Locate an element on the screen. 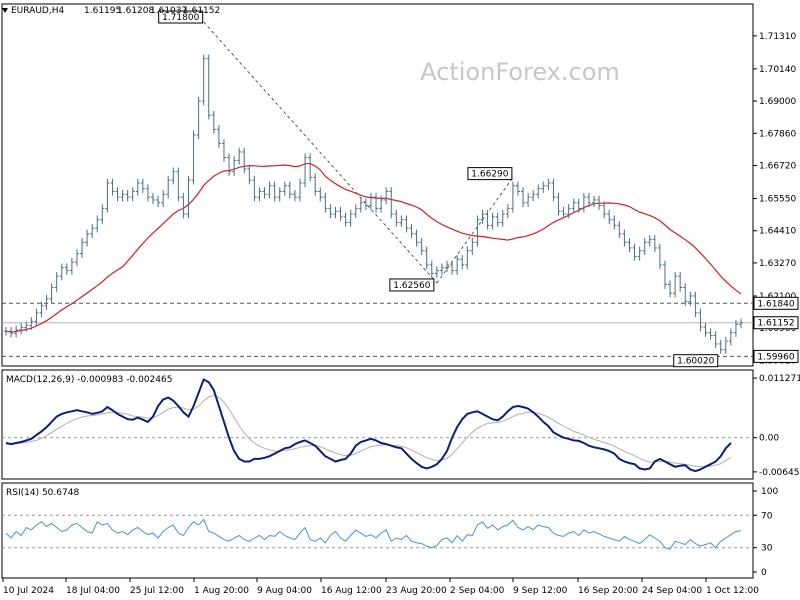 Image resolution: width=800 pixels, height=600 pixels. price-tick-label: 1.71310 is located at coordinates (777, 37).